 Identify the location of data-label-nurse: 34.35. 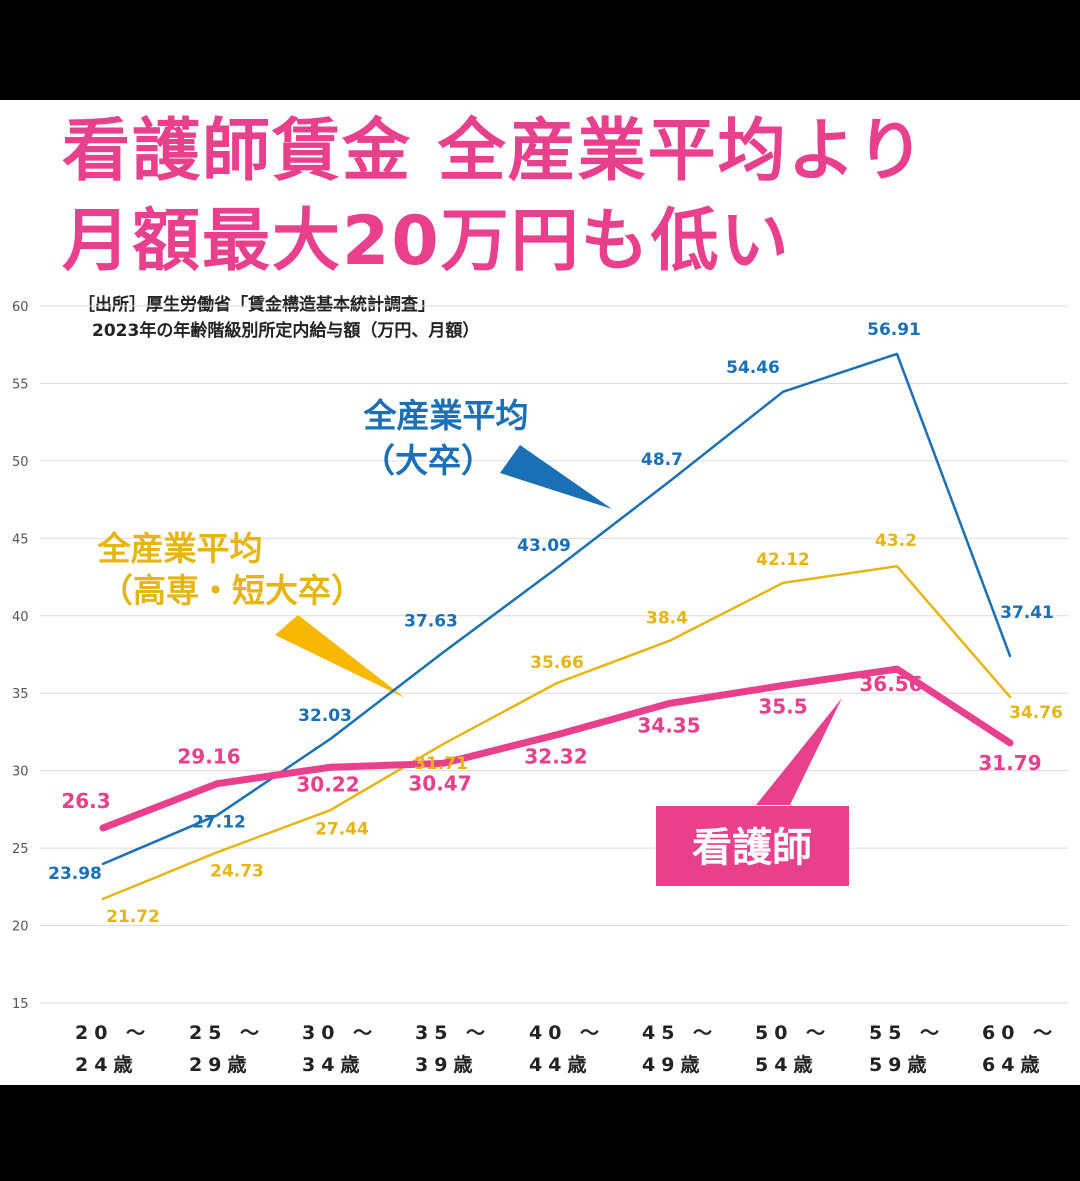
(668, 725).